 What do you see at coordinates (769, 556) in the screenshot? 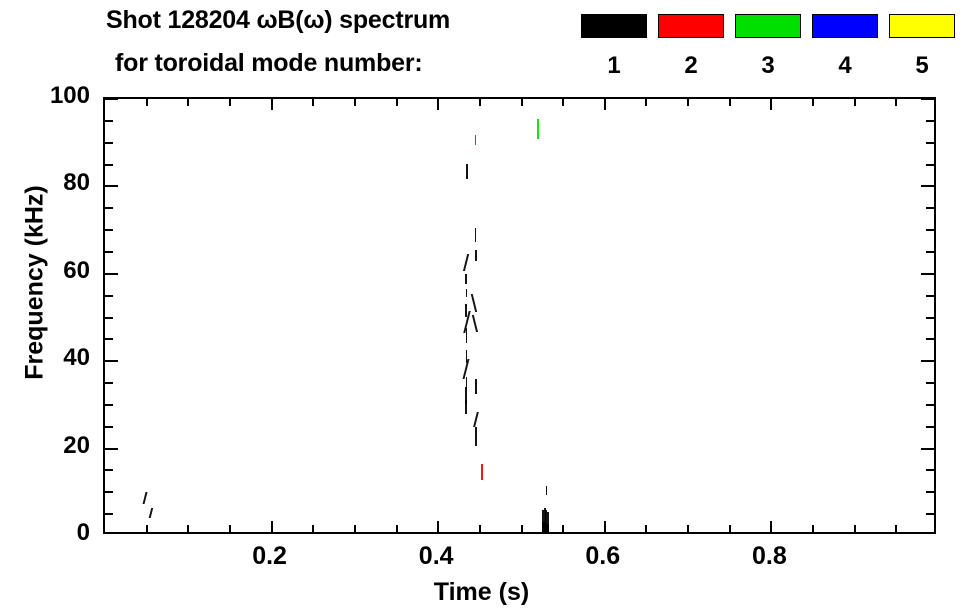
I see `x-tick-label-0.8: 0.8` at bounding box center [769, 556].